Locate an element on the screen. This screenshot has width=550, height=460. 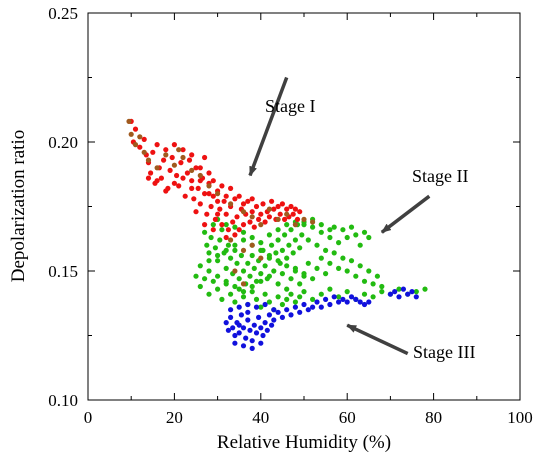
y-tick-label-0.10: 0.10 is located at coordinates (63, 400).